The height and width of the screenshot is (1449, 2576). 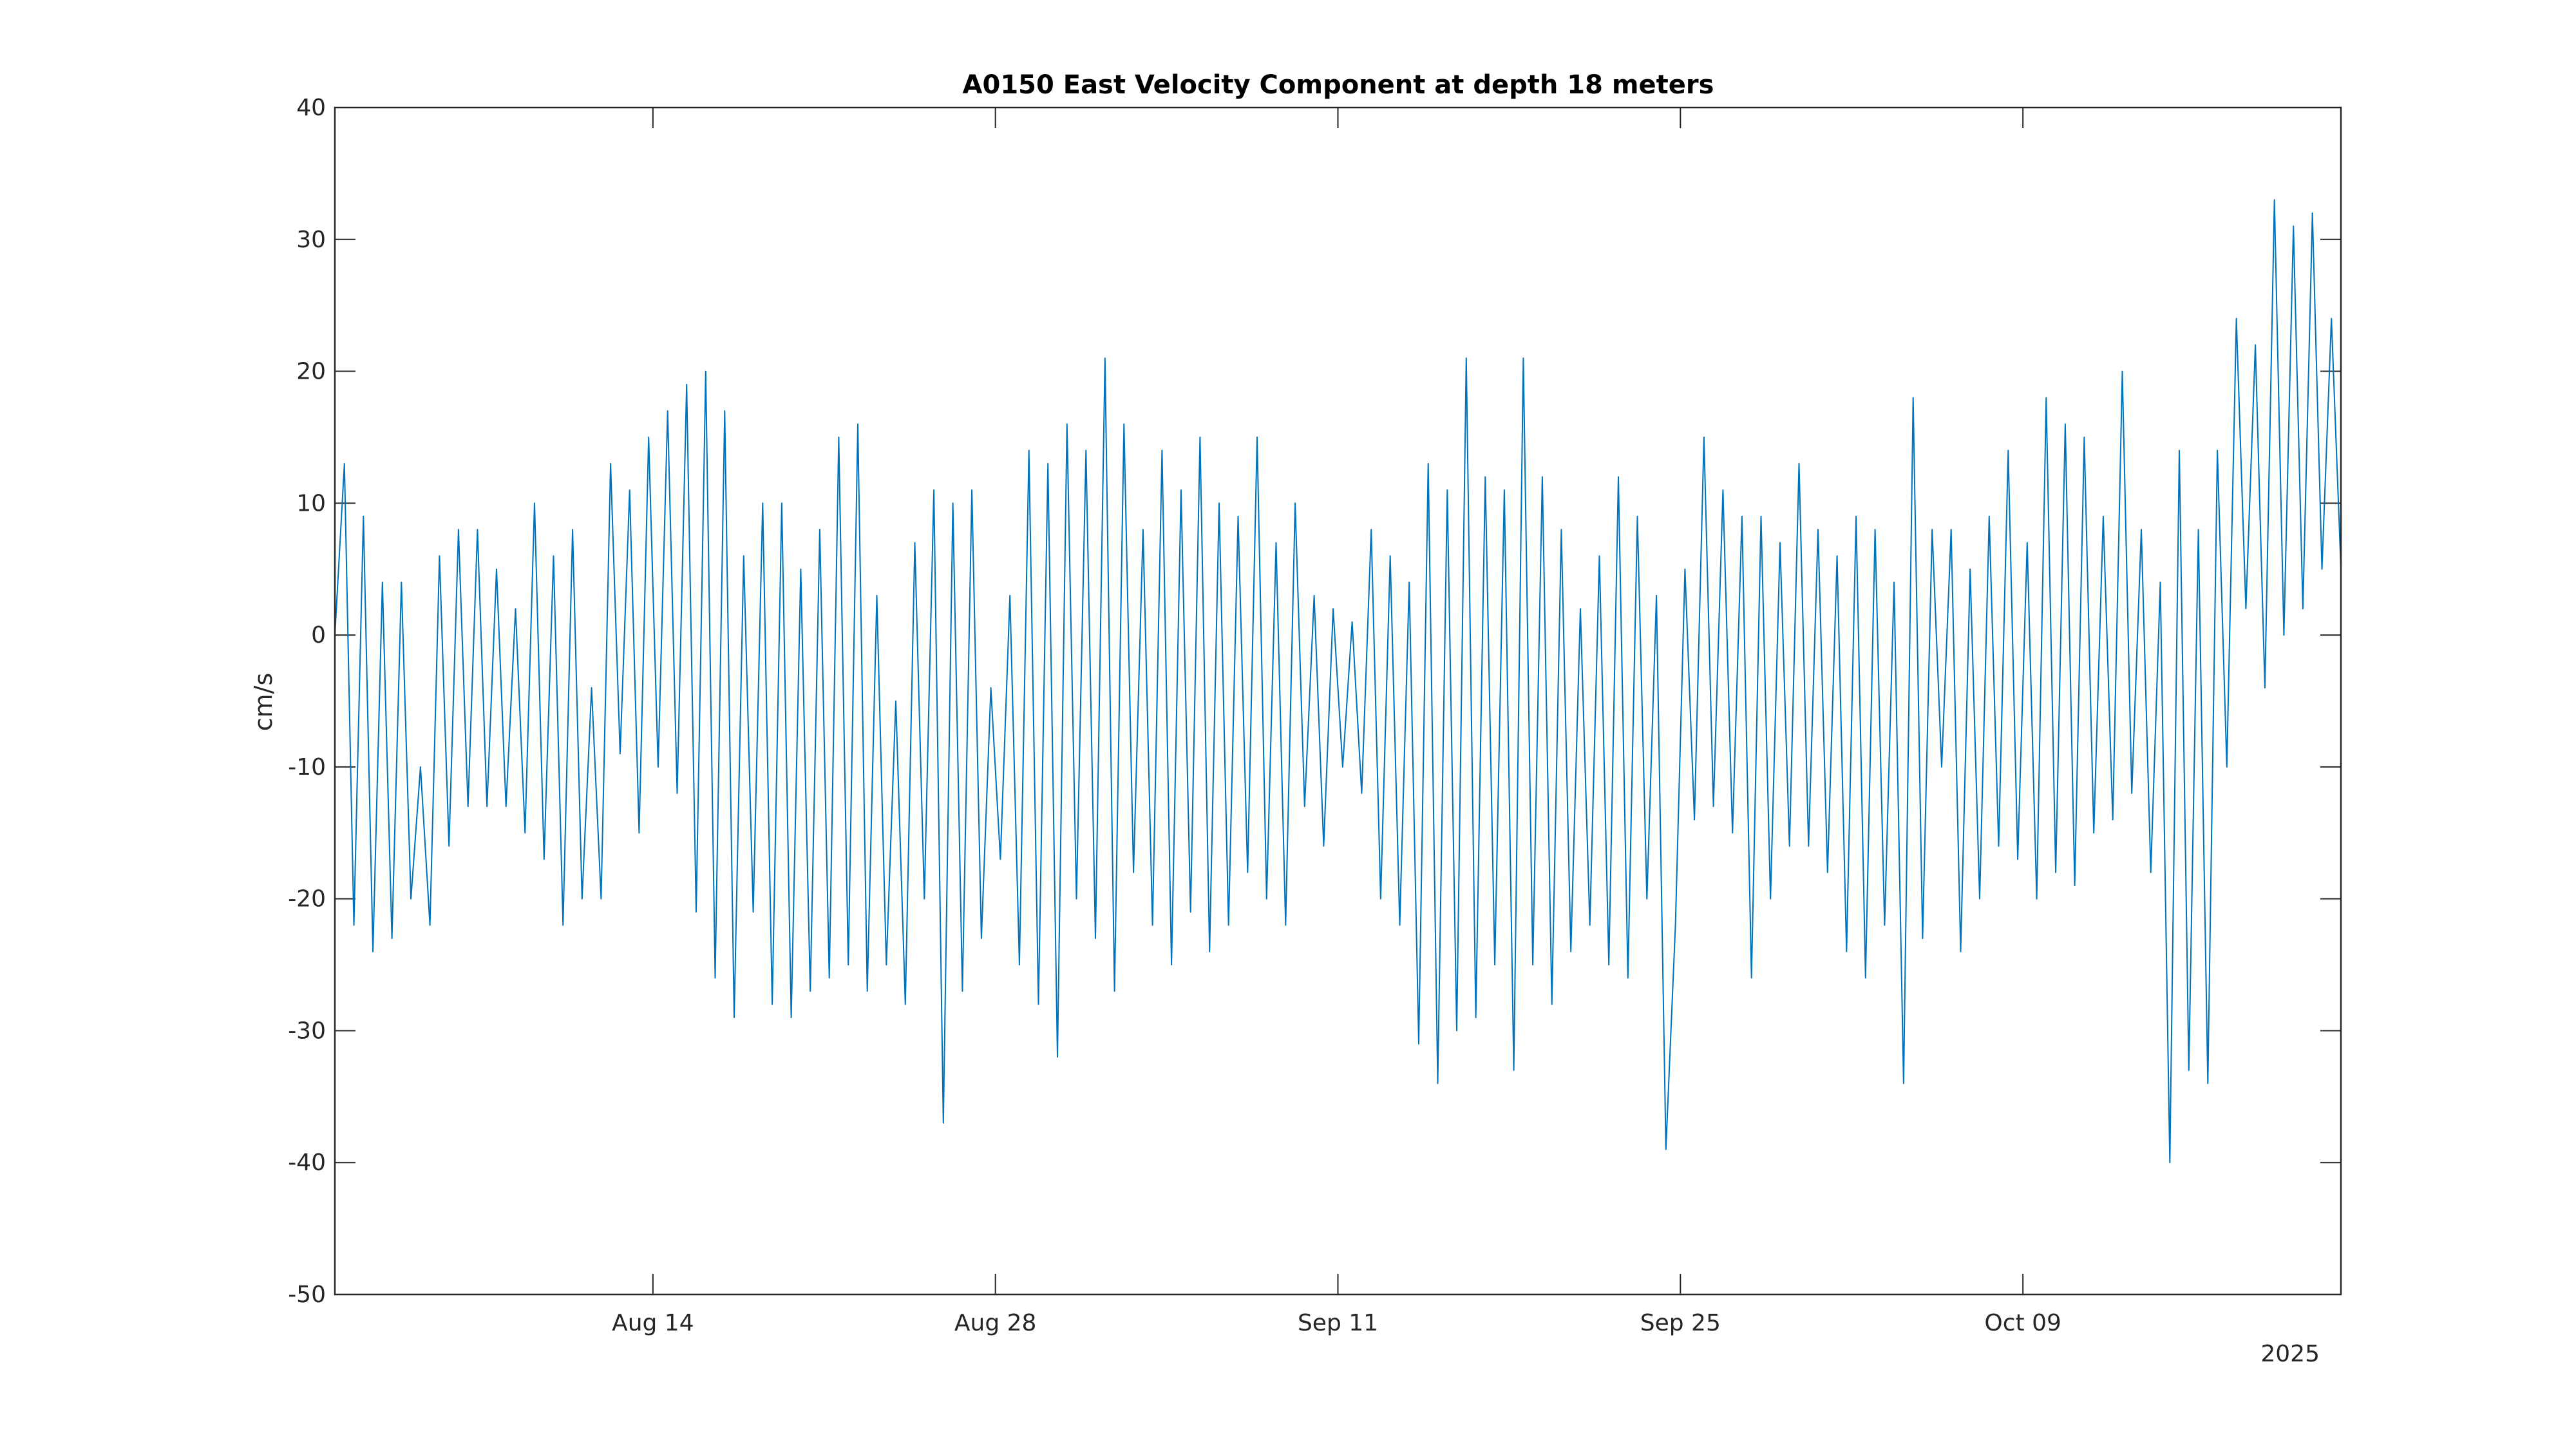 I want to click on y-tick-label: 10, so click(x=311, y=503).